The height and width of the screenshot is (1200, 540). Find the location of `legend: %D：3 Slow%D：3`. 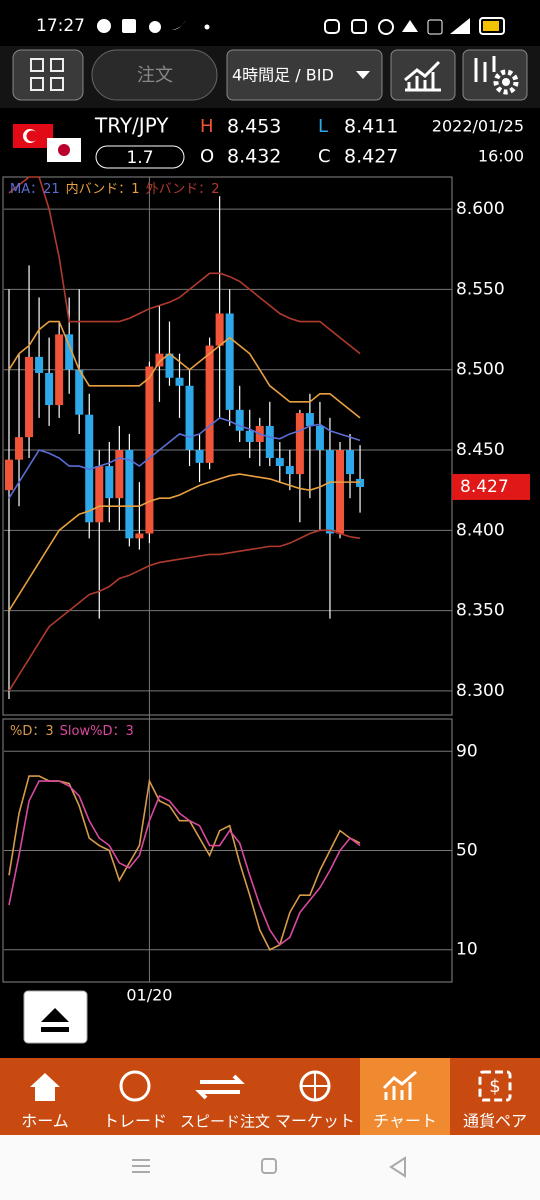

legend: %D：3 Slow%D：3 is located at coordinates (72, 731).